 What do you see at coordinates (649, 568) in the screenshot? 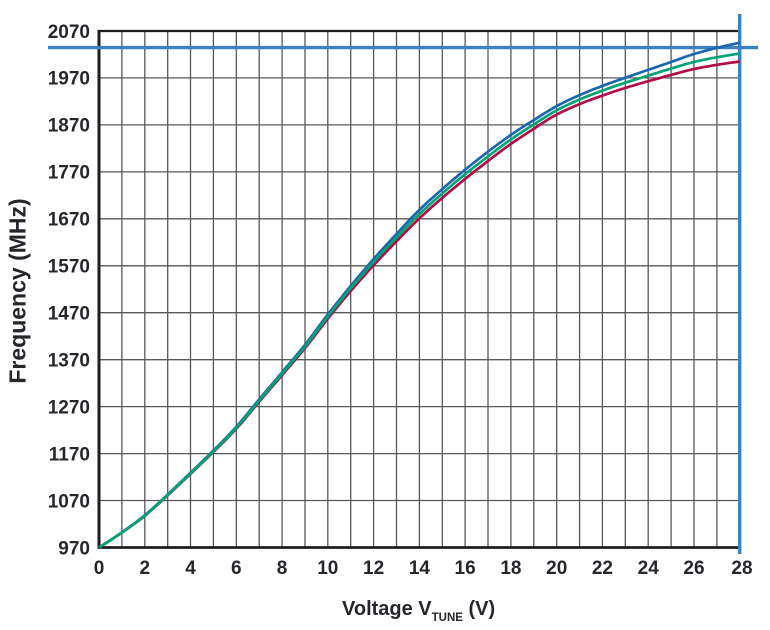
I see `svg-text: 24` at bounding box center [649, 568].